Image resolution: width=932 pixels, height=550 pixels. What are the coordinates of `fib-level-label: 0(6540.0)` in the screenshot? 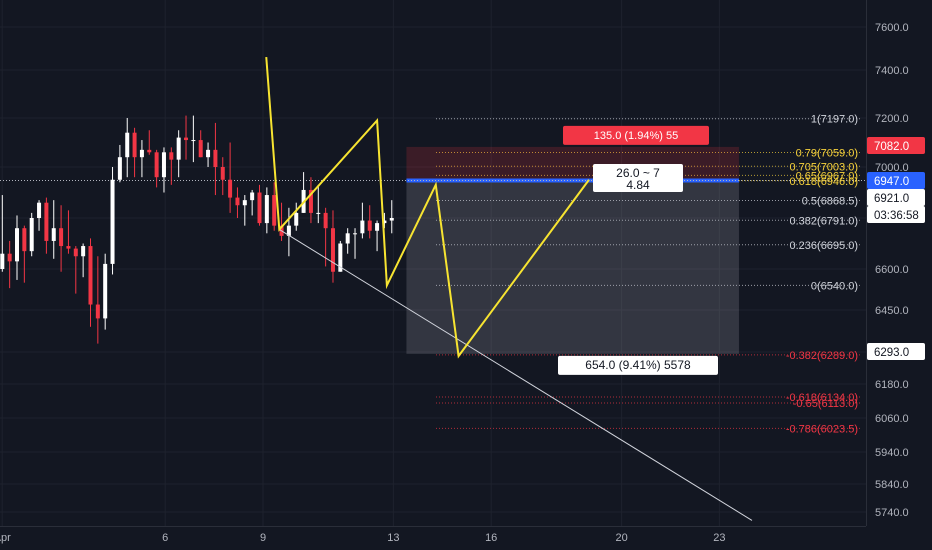 It's located at (834, 286).